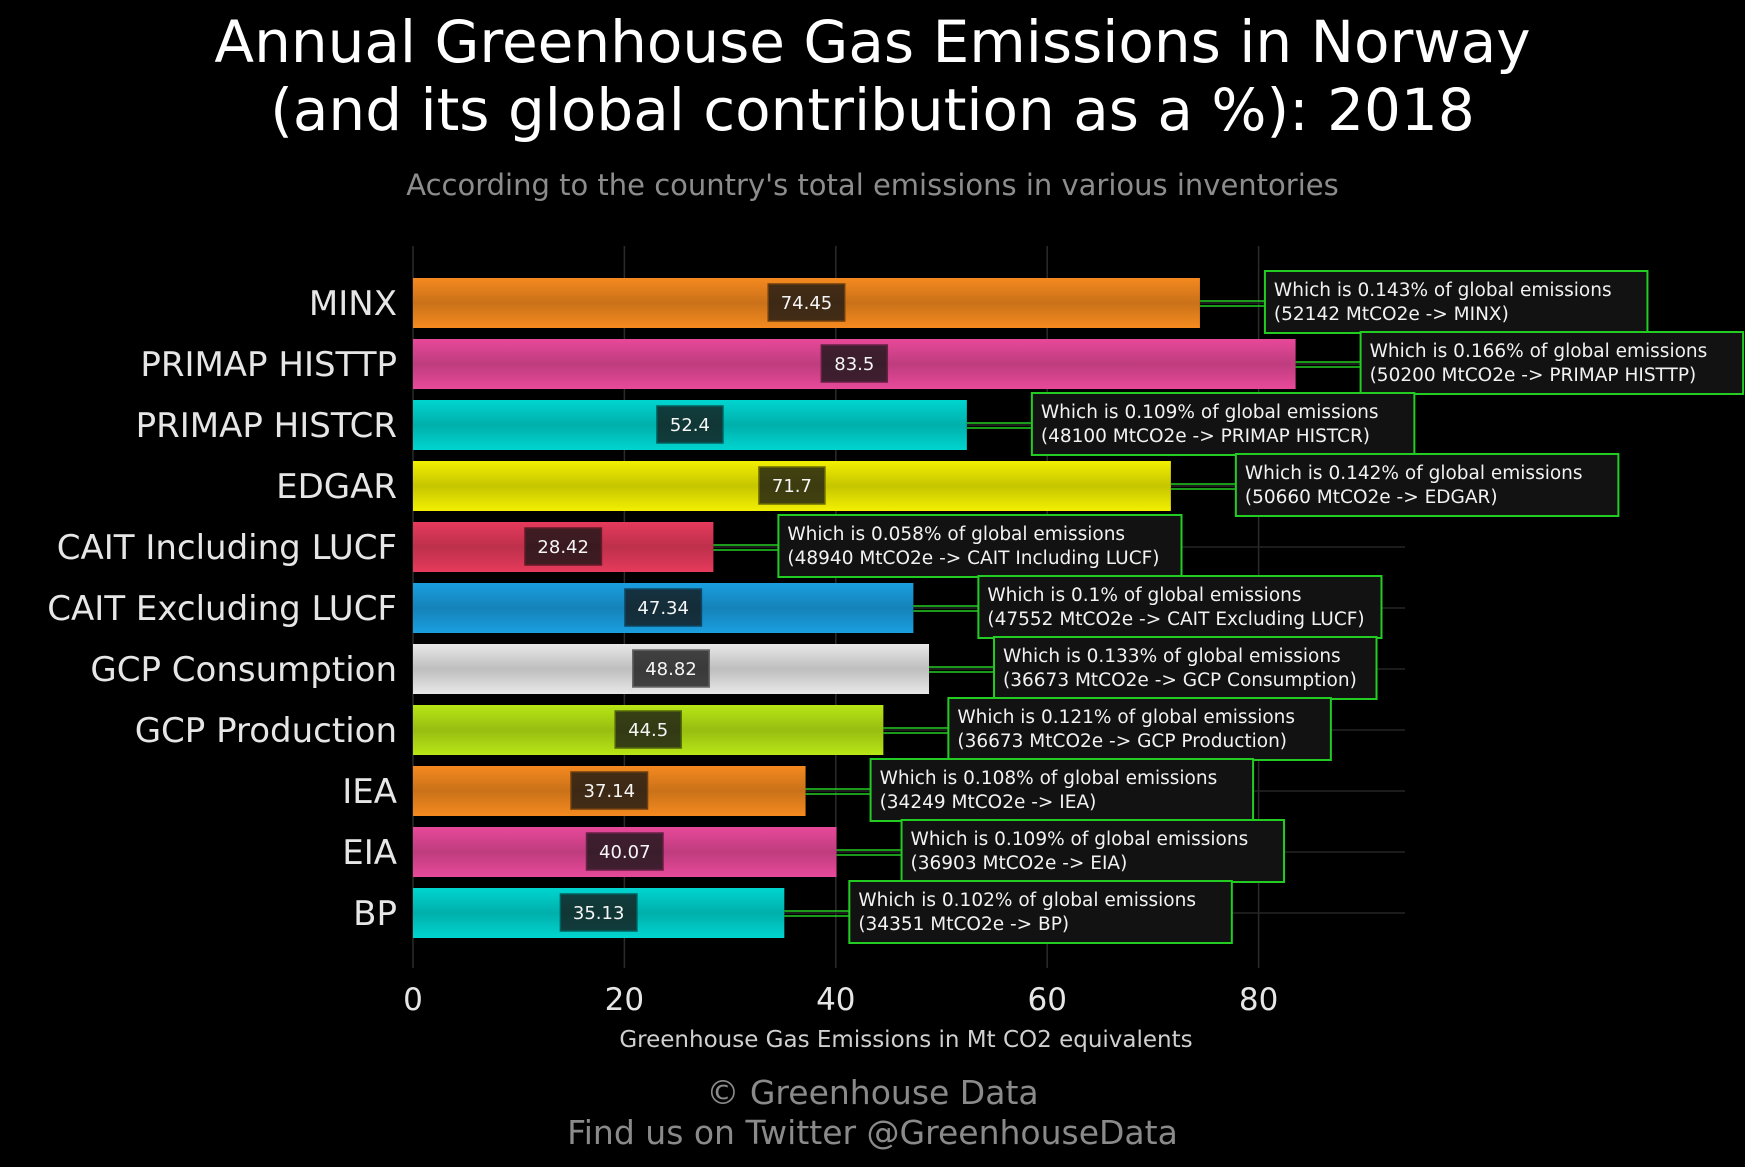 This screenshot has height=1167, width=1745. I want to click on annotation-line-2: (52142 MtCO2e -> MINX), so click(1391, 314).